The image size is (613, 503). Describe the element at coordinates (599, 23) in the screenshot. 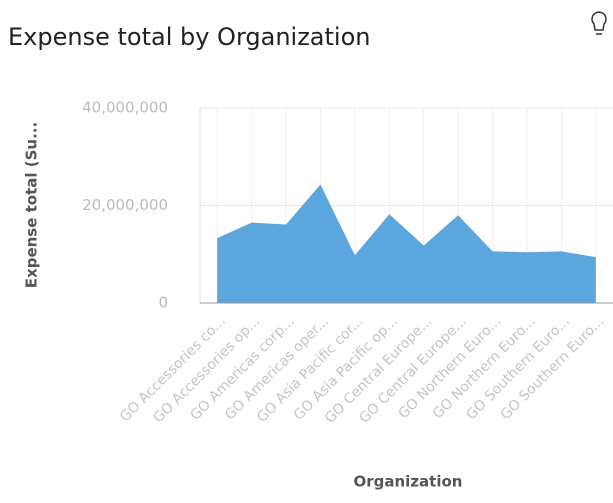

I see `idea-icon` at that location.